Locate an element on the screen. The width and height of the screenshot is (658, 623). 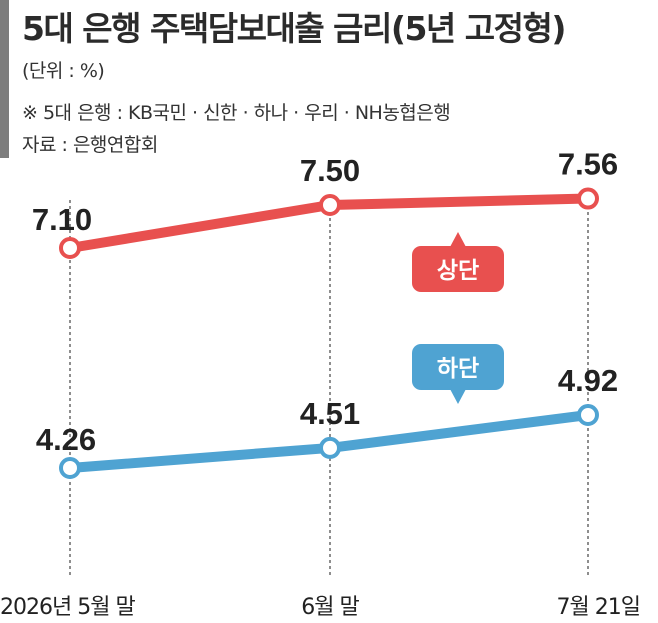
series-badge-label-2: 하단 is located at coordinates (458, 369).